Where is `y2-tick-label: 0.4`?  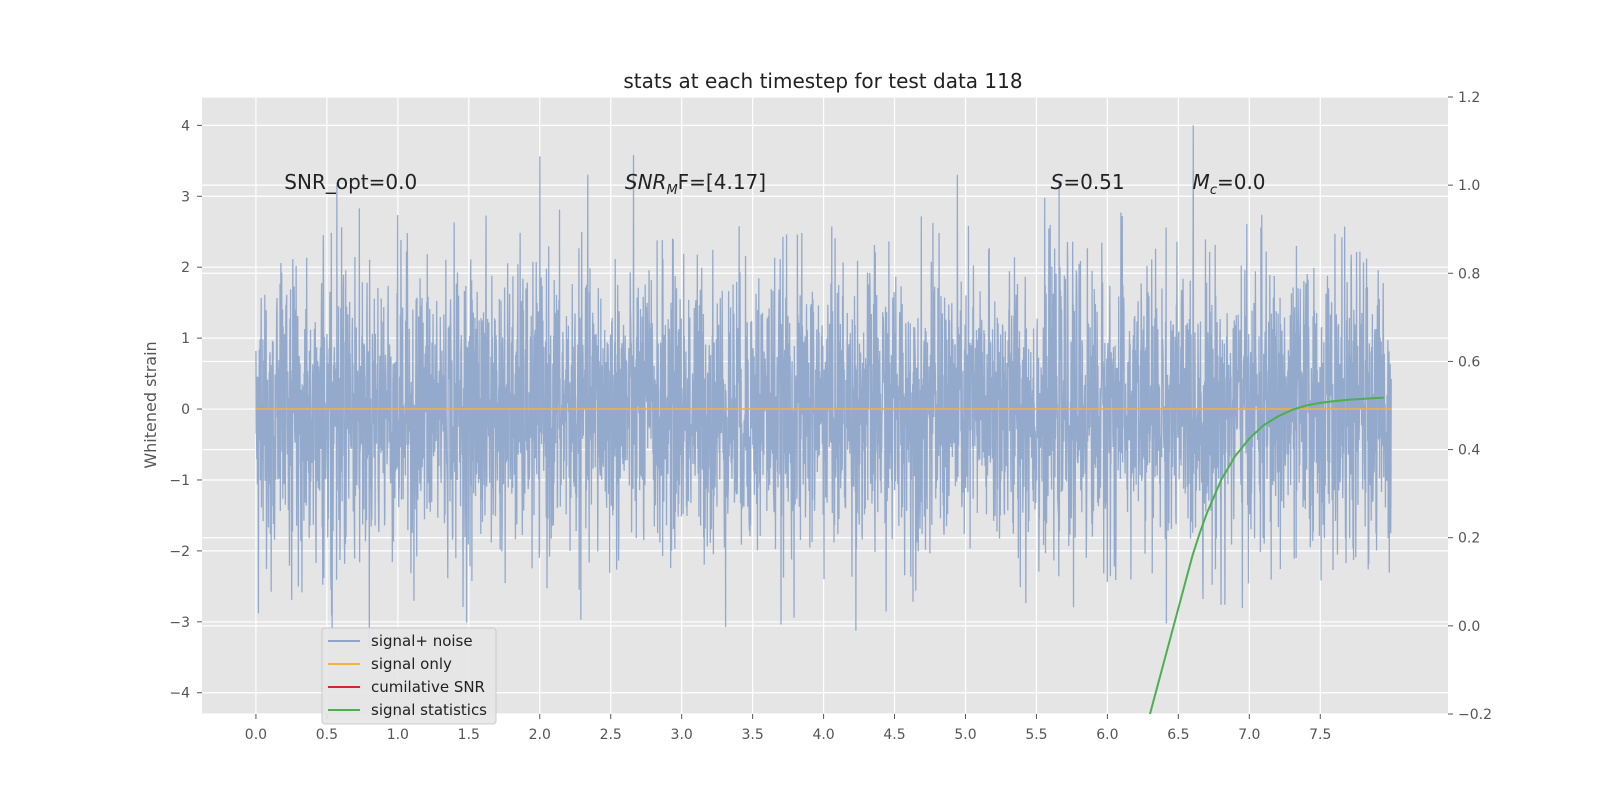
y2-tick-label: 0.4 is located at coordinates (1469, 451).